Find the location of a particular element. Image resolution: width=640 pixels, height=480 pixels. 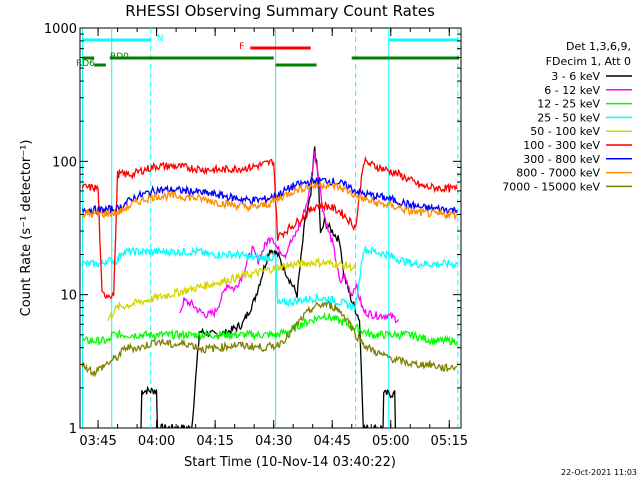

legend-entry-label: 7000 - 15000 keV is located at coordinates (551, 186).